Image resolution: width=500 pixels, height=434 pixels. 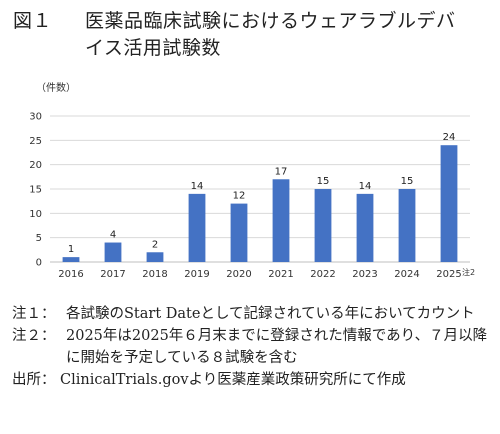 What do you see at coordinates (112, 274) in the screenshot?
I see `x-tick-label: 2017` at bounding box center [112, 274].